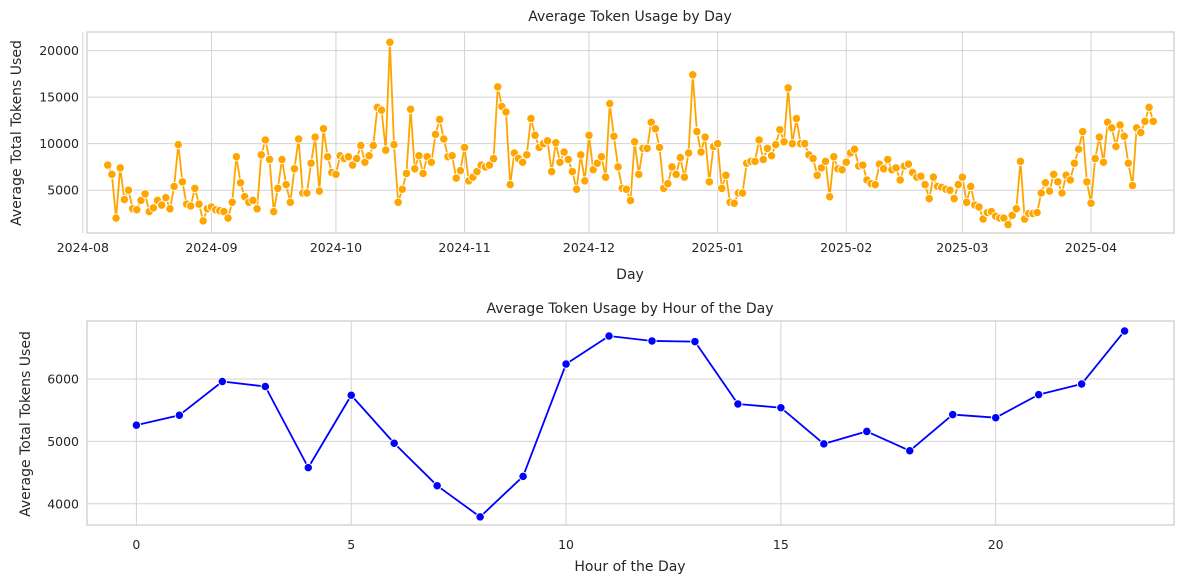 This screenshot has height=584, width=1184. What do you see at coordinates (17, 133) in the screenshot?
I see `day-y-axis-label: Average Total Tokens Used` at bounding box center [17, 133].